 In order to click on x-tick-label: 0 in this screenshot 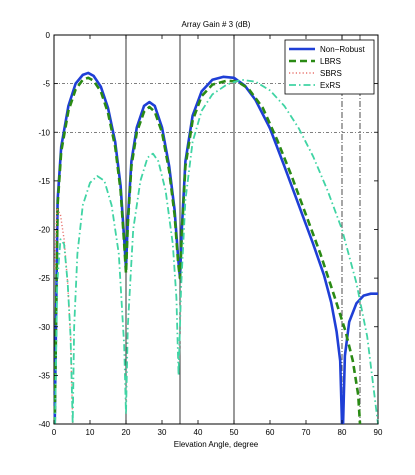, I will do `click(54, 432)`.